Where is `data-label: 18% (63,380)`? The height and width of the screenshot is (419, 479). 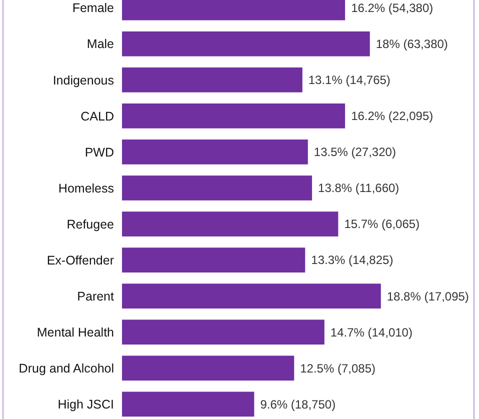
data-label: 18% (63,380) is located at coordinates (412, 44).